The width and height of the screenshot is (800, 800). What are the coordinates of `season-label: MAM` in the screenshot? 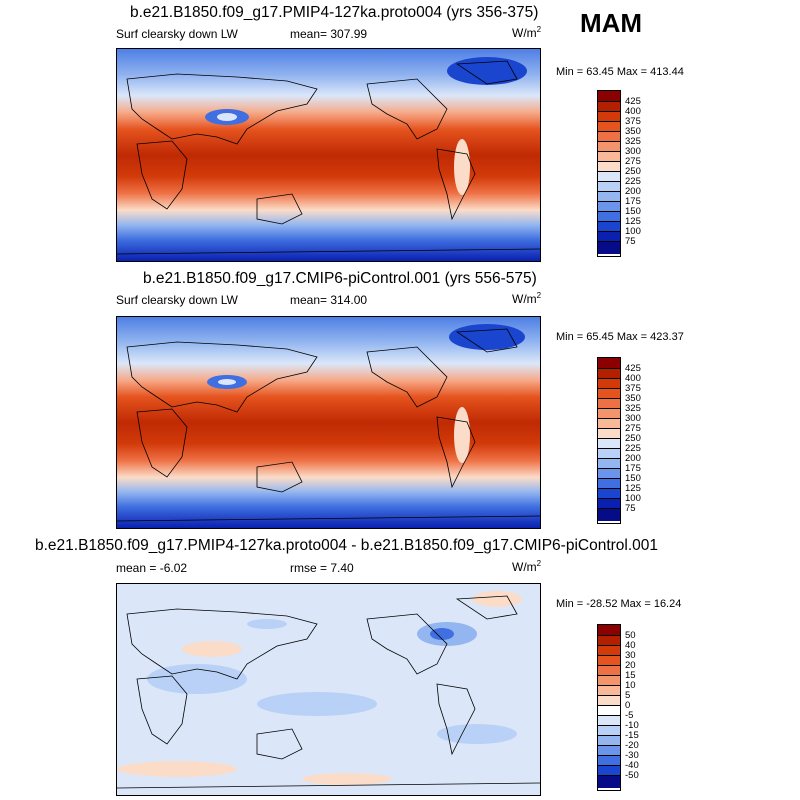 It's located at (611, 23).